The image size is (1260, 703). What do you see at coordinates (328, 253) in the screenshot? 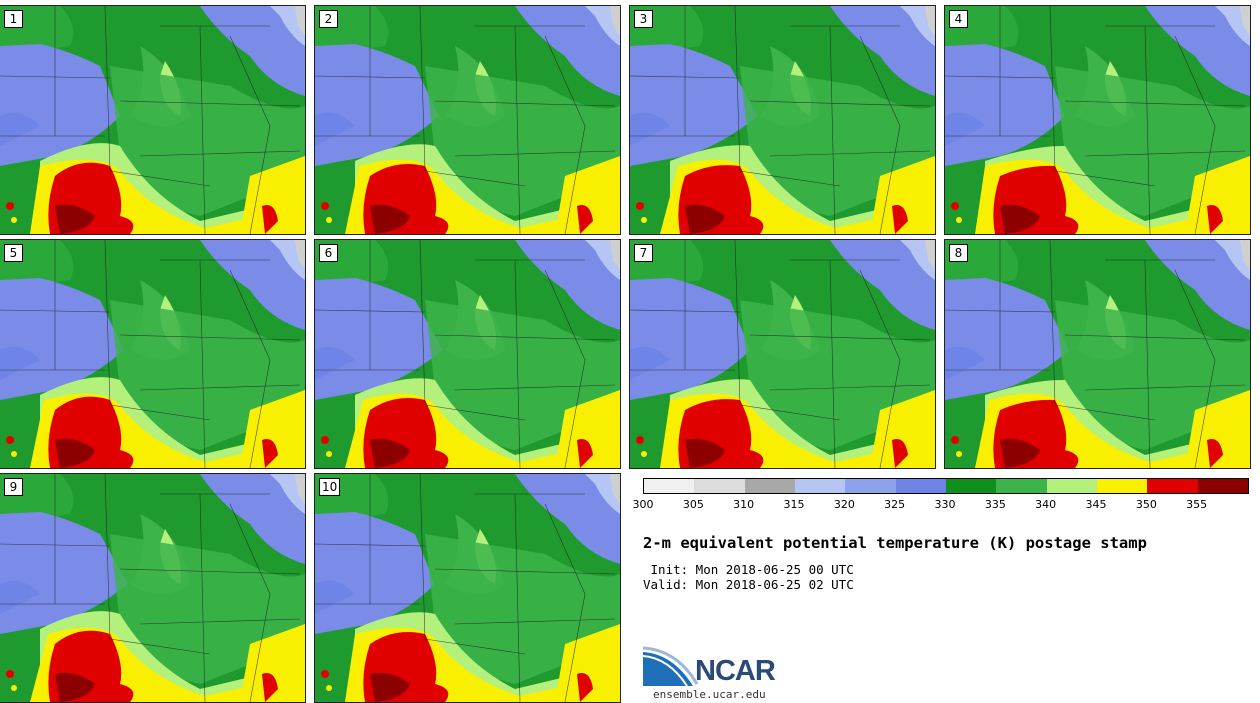
I see `panel-number: 6` at bounding box center [328, 253].